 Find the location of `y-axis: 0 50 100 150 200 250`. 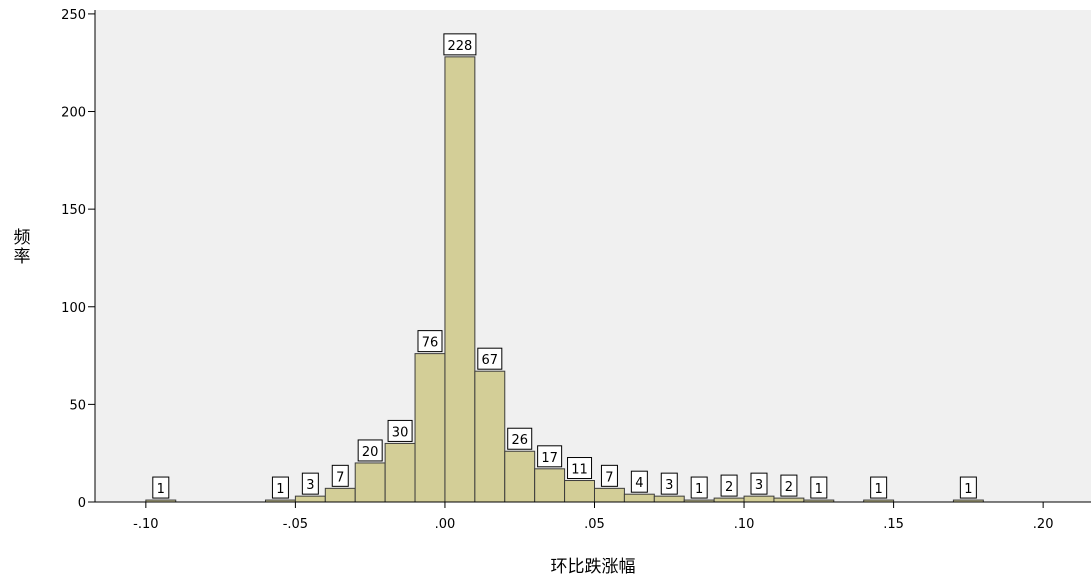

y-axis: 0 50 100 150 200 250 is located at coordinates (78, 259).